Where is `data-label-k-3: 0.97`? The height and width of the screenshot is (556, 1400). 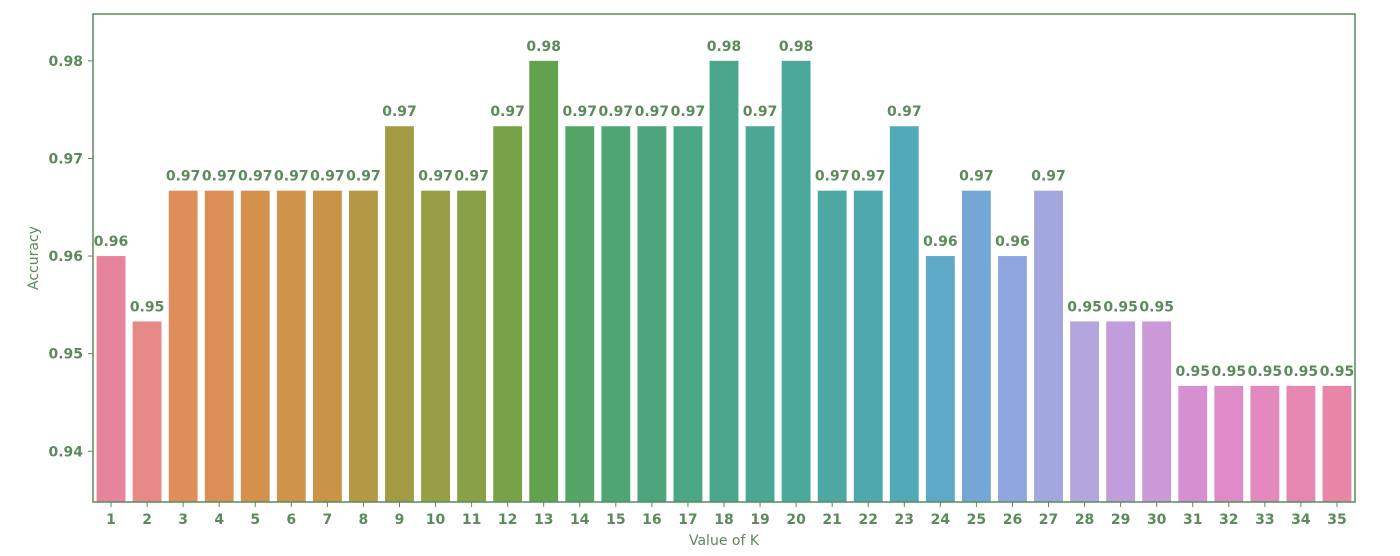 data-label-k-3: 0.97 is located at coordinates (183, 177).